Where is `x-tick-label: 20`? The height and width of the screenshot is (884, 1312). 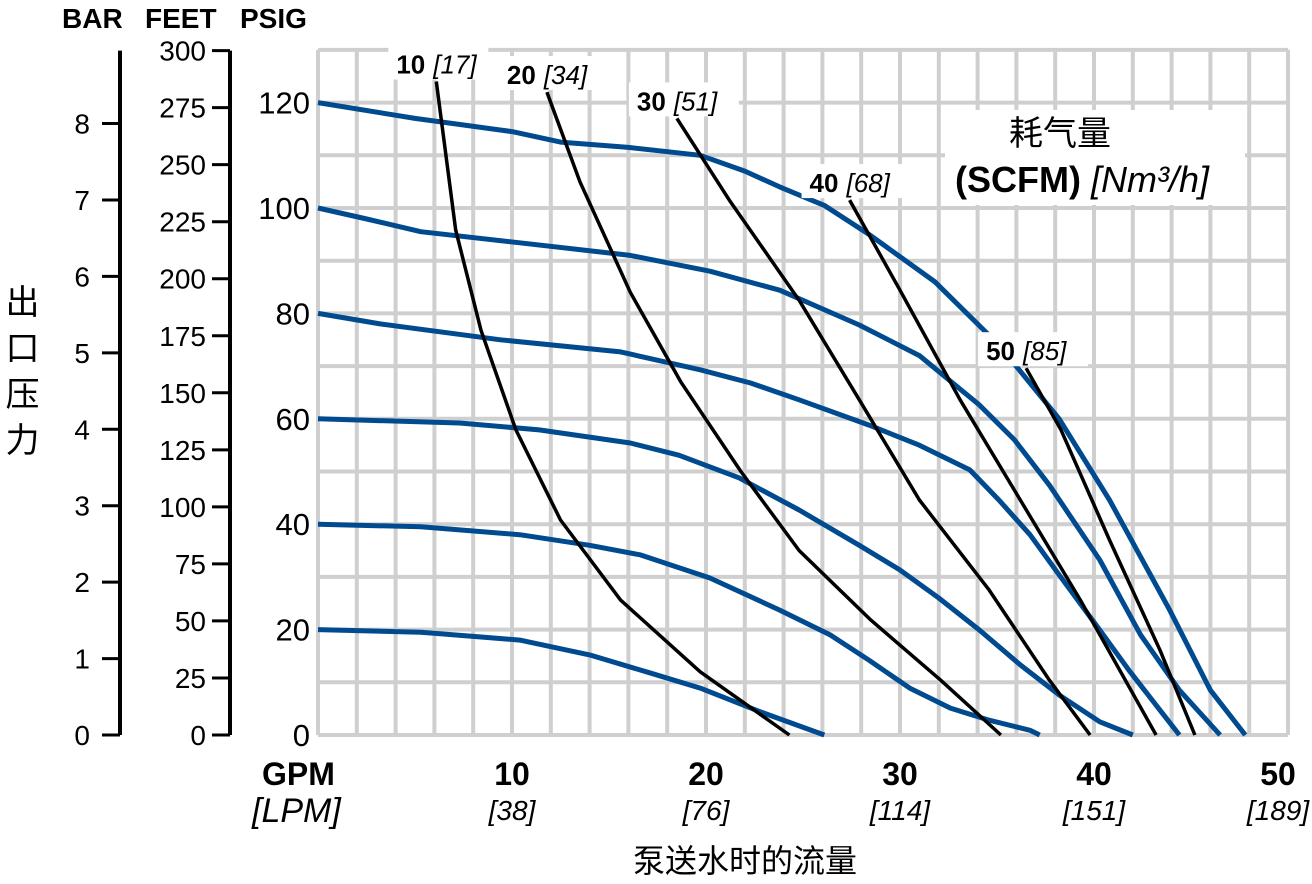
x-tick-label: 20 is located at coordinates (706, 774).